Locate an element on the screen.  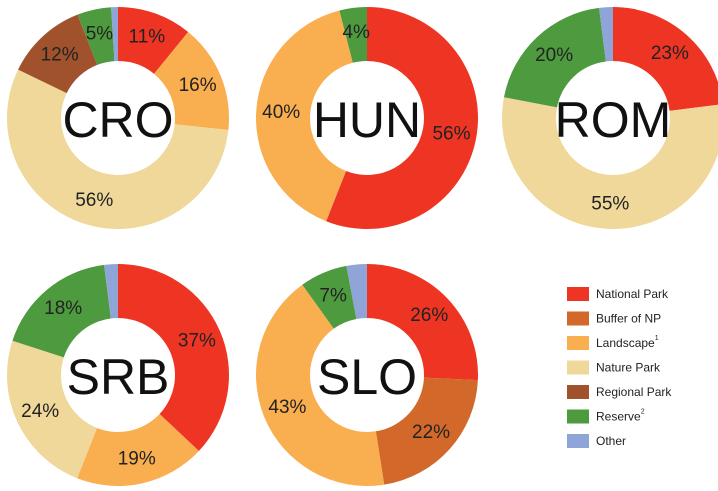
slice-label: 4% is located at coordinates (356, 32).